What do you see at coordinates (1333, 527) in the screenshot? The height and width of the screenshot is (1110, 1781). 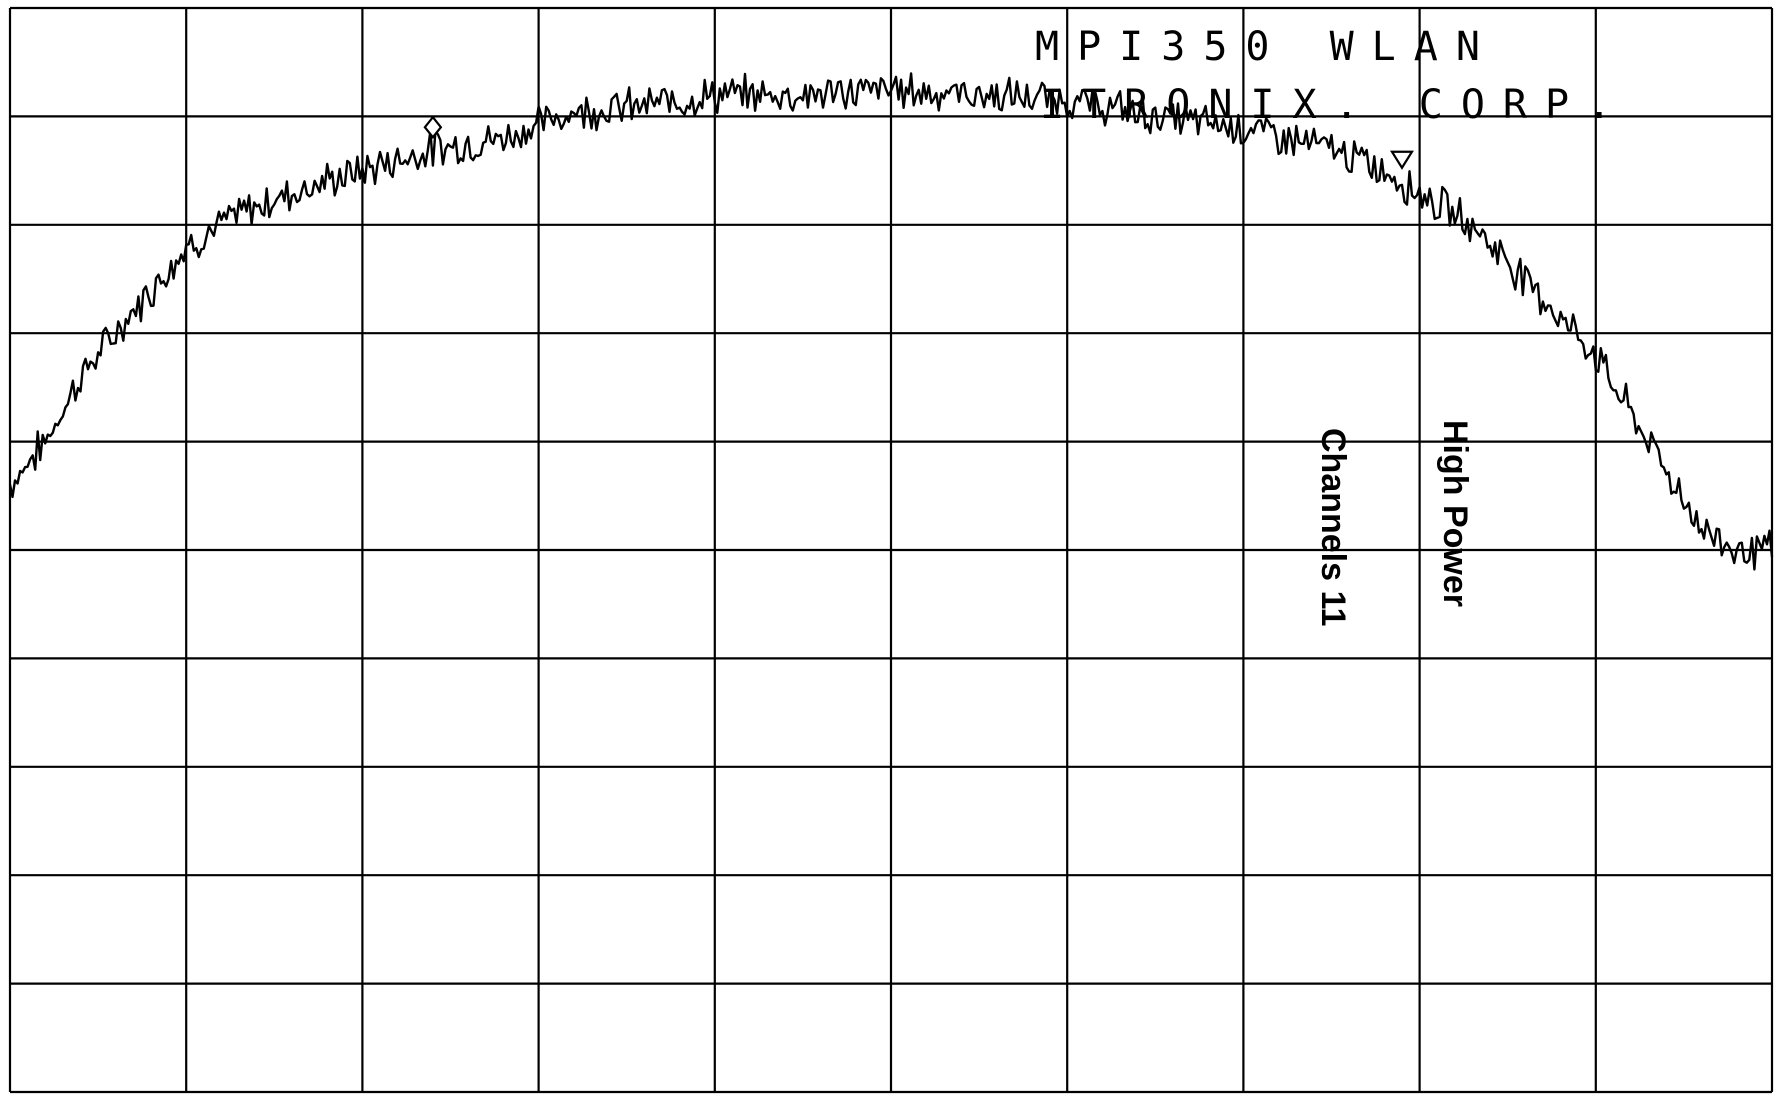 I see `channel-annotation: Channels 11` at bounding box center [1333, 527].